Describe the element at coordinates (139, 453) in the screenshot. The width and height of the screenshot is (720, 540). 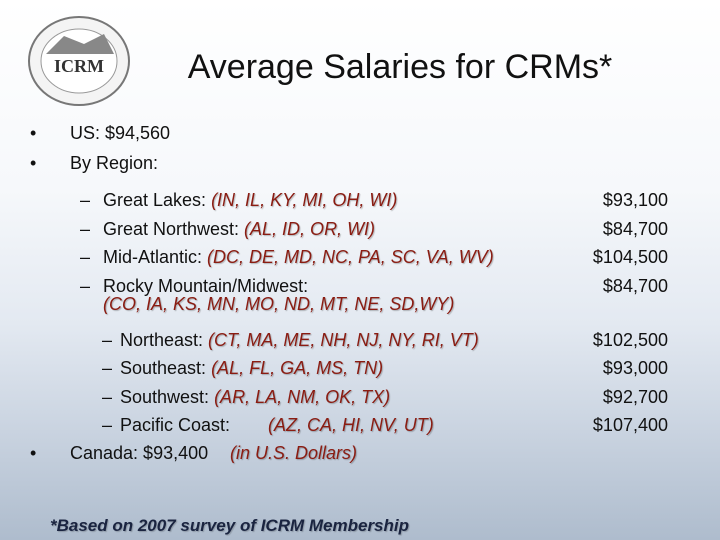
I see `canada-text: Canada: $93,400` at that location.